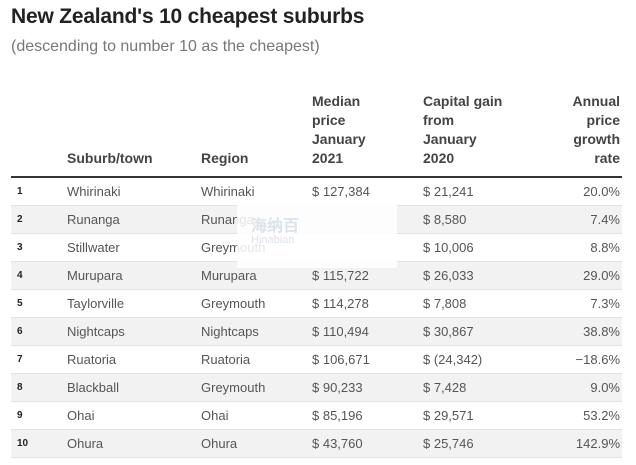 The width and height of the screenshot is (636, 465). Describe the element at coordinates (39, 359) in the screenshot. I see `cell-rank: 7` at that location.